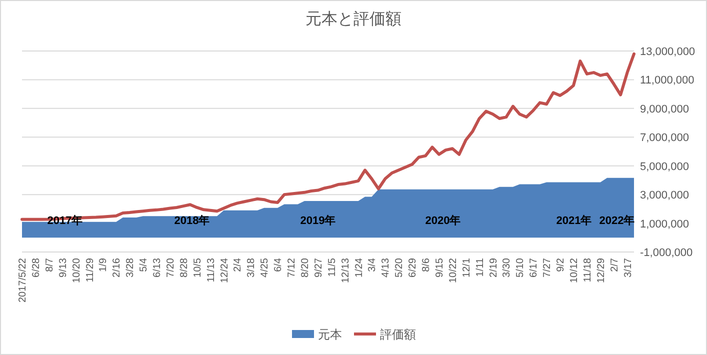  Describe the element at coordinates (318, 220) in the screenshot. I see `annotation: 2019年` at that location.